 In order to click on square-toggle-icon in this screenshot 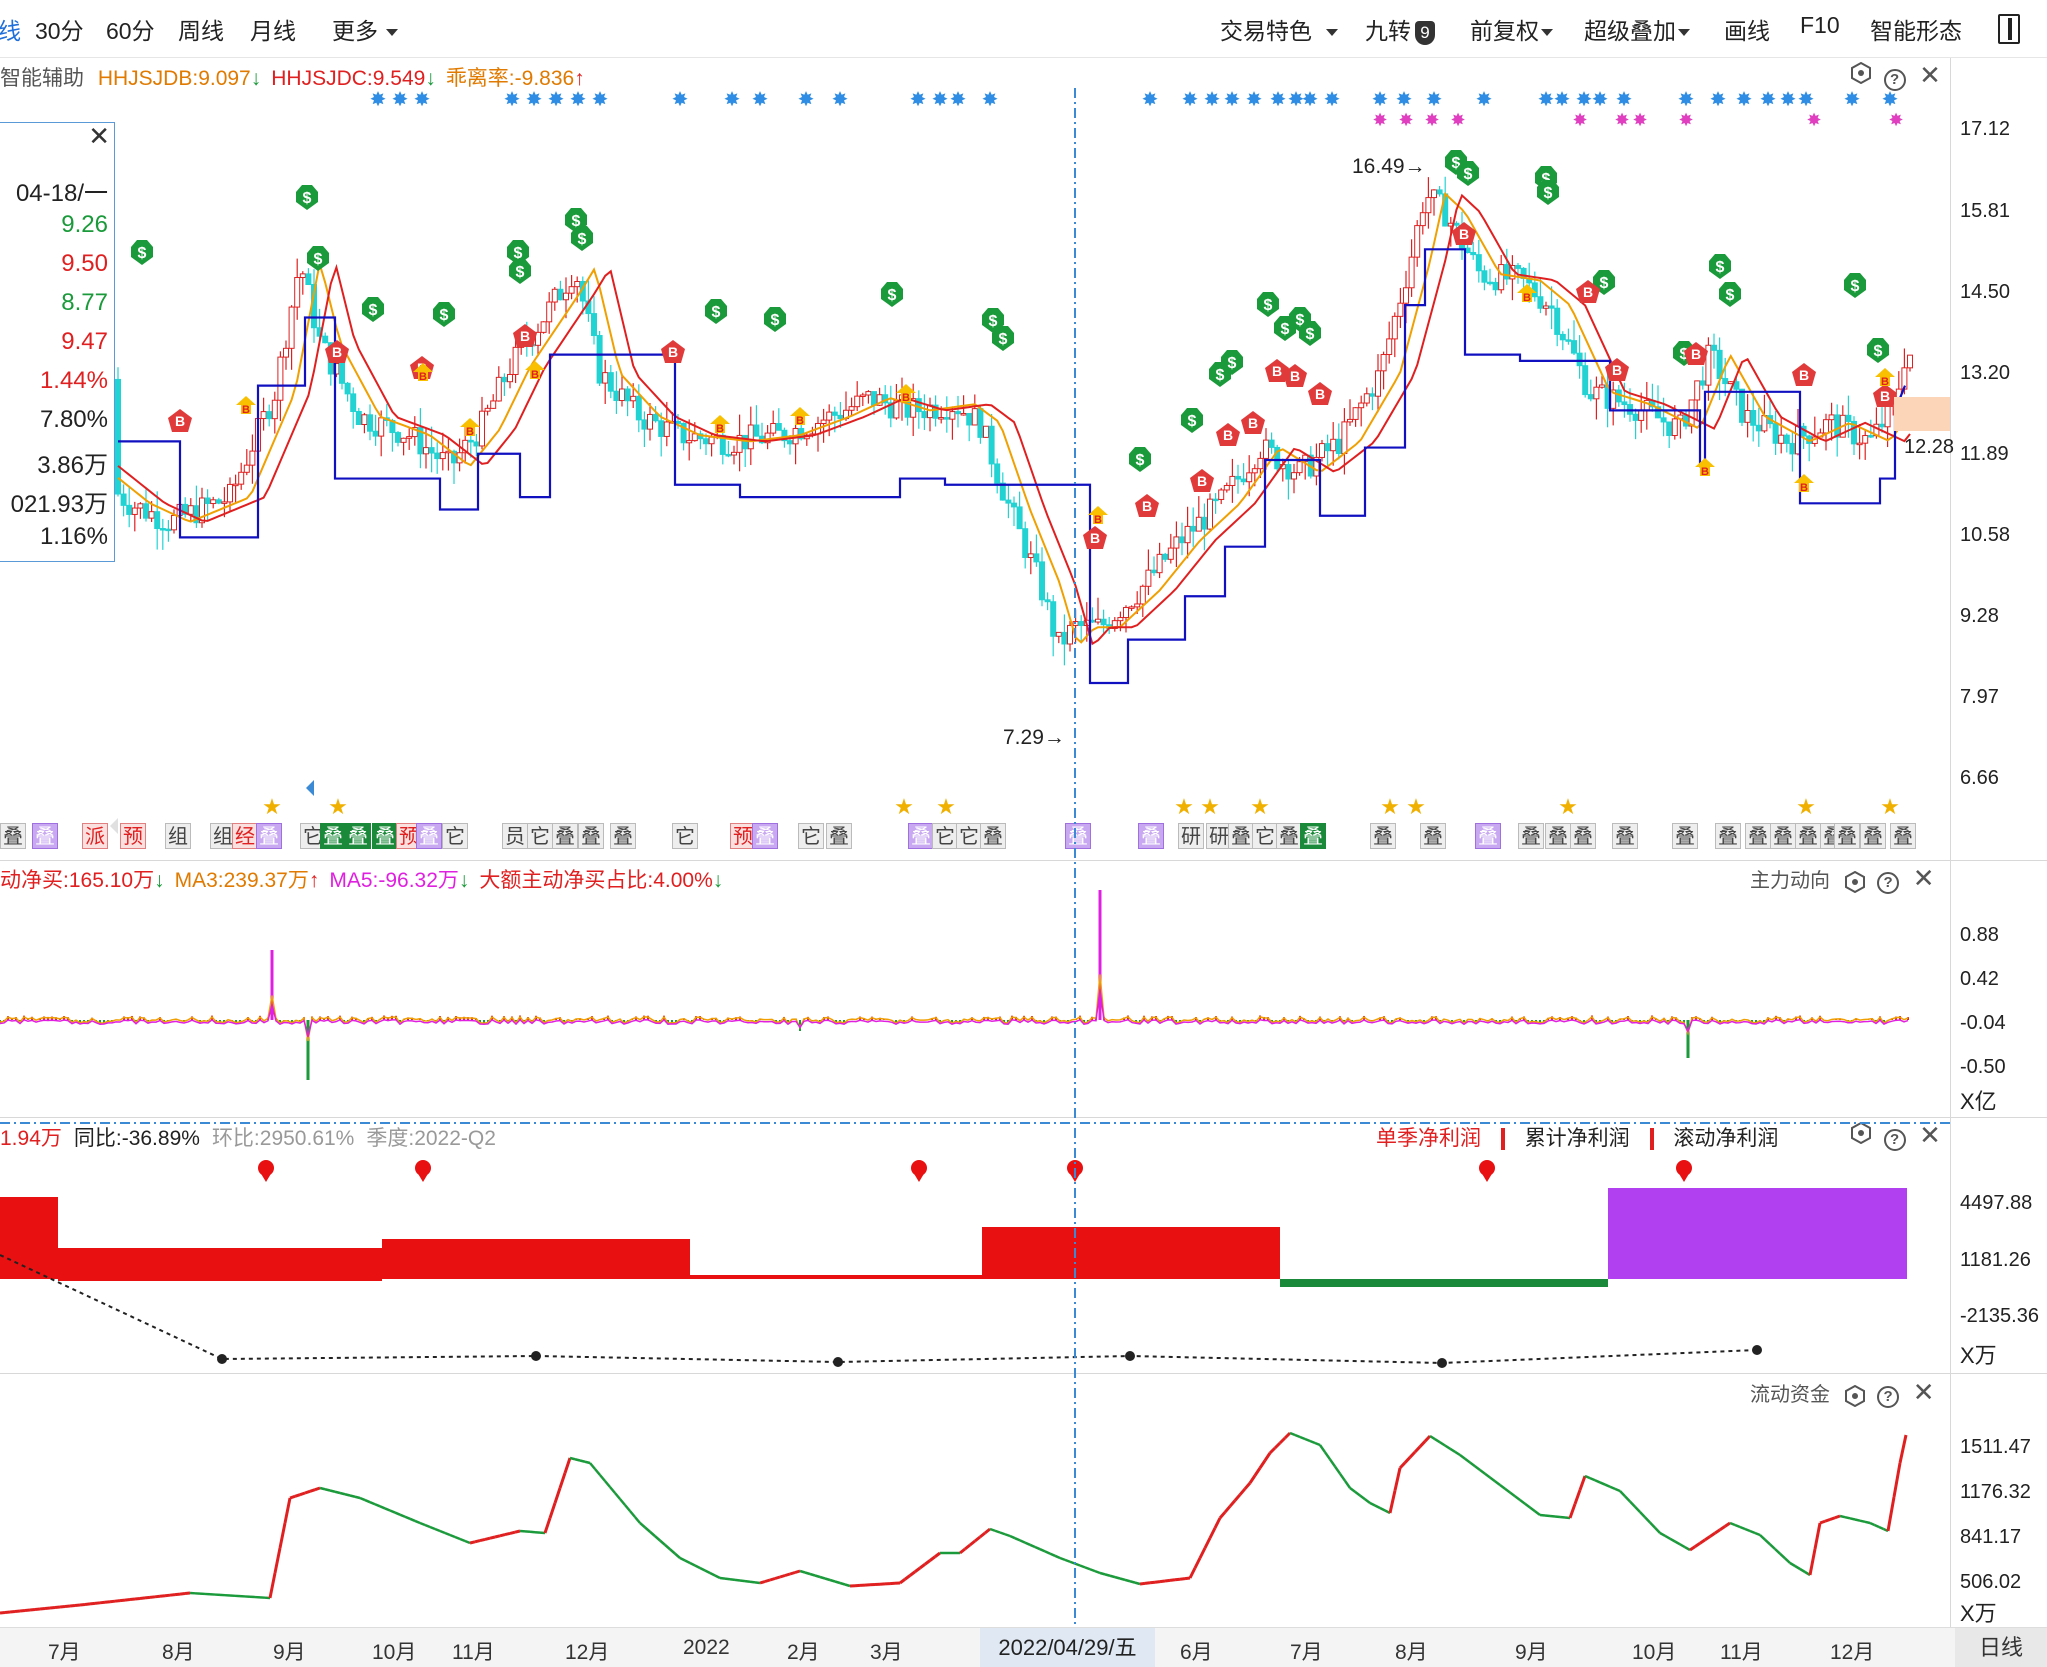, I will do `click(2009, 29)`.